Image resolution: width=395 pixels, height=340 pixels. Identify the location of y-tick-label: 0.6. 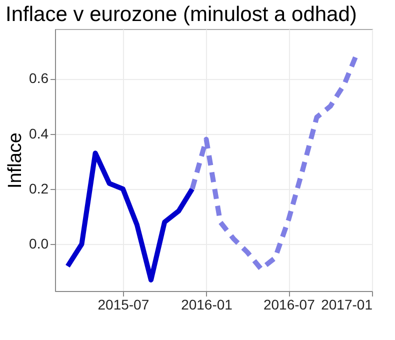
(39, 78).